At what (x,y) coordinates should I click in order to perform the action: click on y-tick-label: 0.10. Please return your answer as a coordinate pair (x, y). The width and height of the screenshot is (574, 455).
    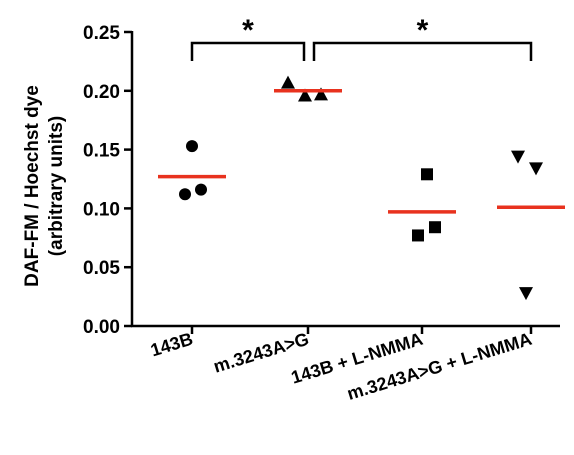
    Looking at the image, I should click on (101, 209).